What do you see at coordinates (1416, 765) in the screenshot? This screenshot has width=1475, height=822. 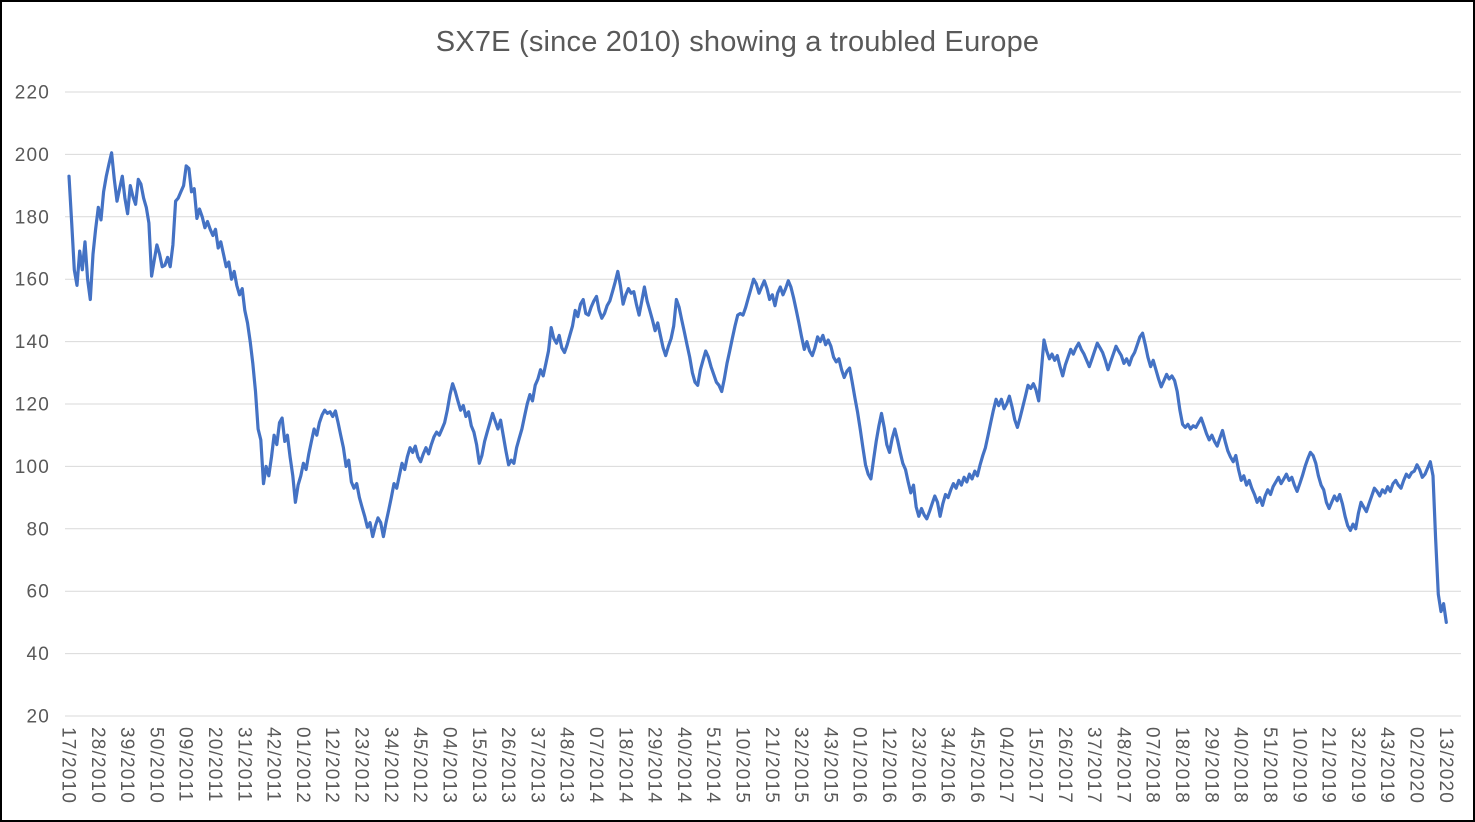 I see `x-tick-label: 02/2020` at bounding box center [1416, 765].